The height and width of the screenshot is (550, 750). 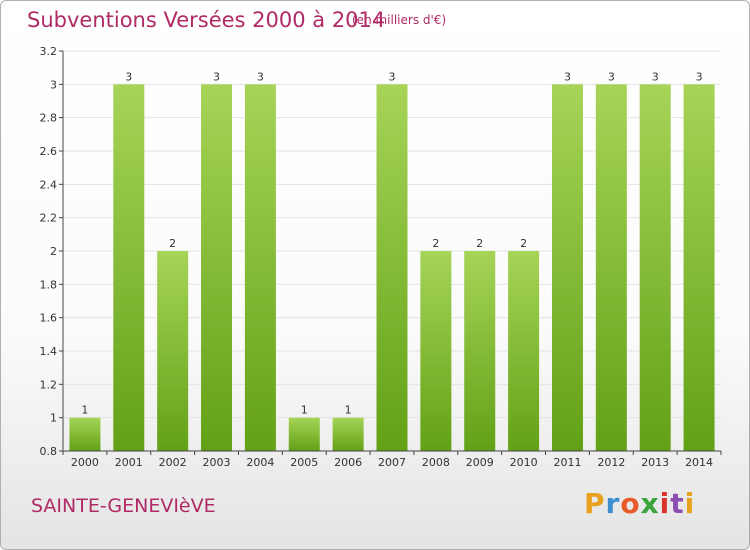 I want to click on proxiti-logo: Proxiti, so click(x=639, y=503).